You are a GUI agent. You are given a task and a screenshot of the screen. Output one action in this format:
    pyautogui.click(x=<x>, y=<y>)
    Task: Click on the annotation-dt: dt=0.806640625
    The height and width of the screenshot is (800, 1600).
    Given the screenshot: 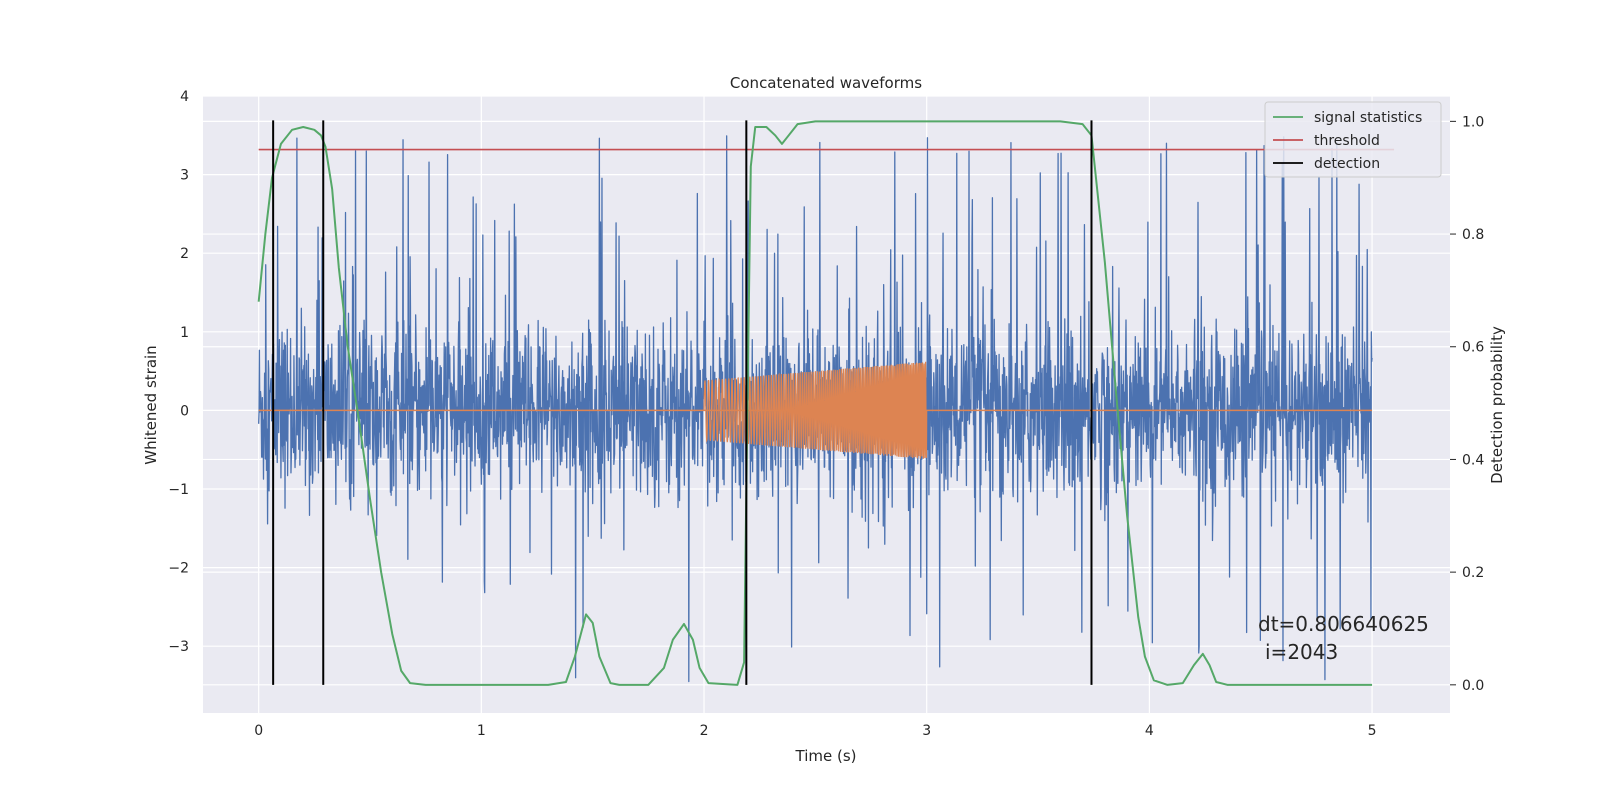 What is the action you would take?
    pyautogui.click(x=1343, y=624)
    